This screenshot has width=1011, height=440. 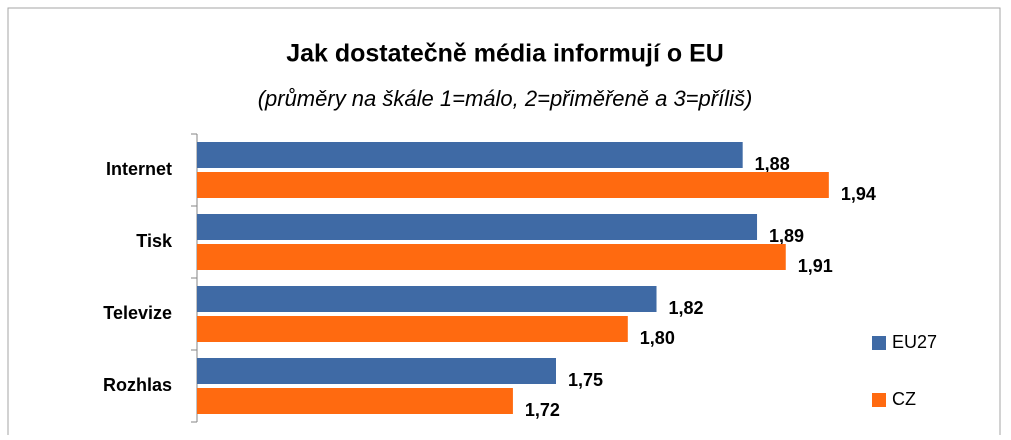 I want to click on y-tick-label: Televize, so click(x=137, y=313).